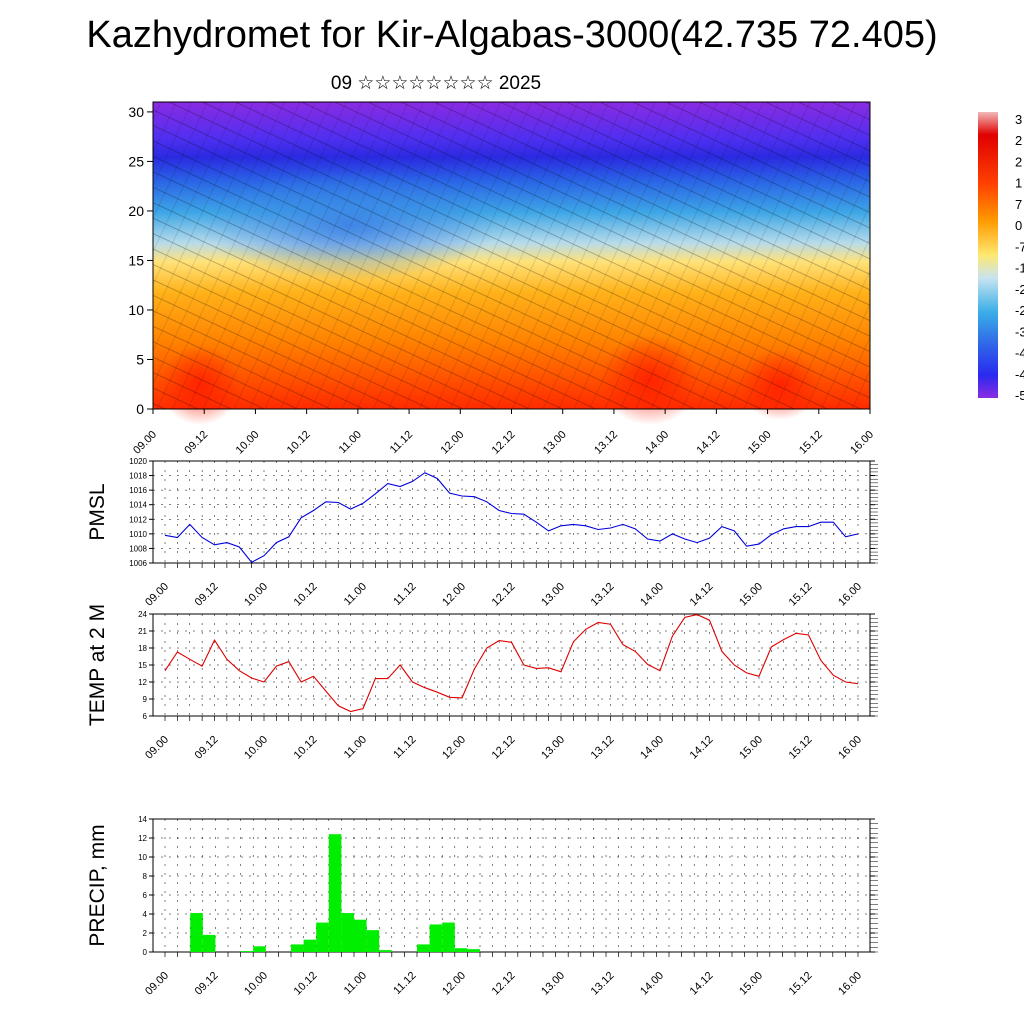  What do you see at coordinates (142, 682) in the screenshot?
I see `y-tick-label: 12` at bounding box center [142, 682].